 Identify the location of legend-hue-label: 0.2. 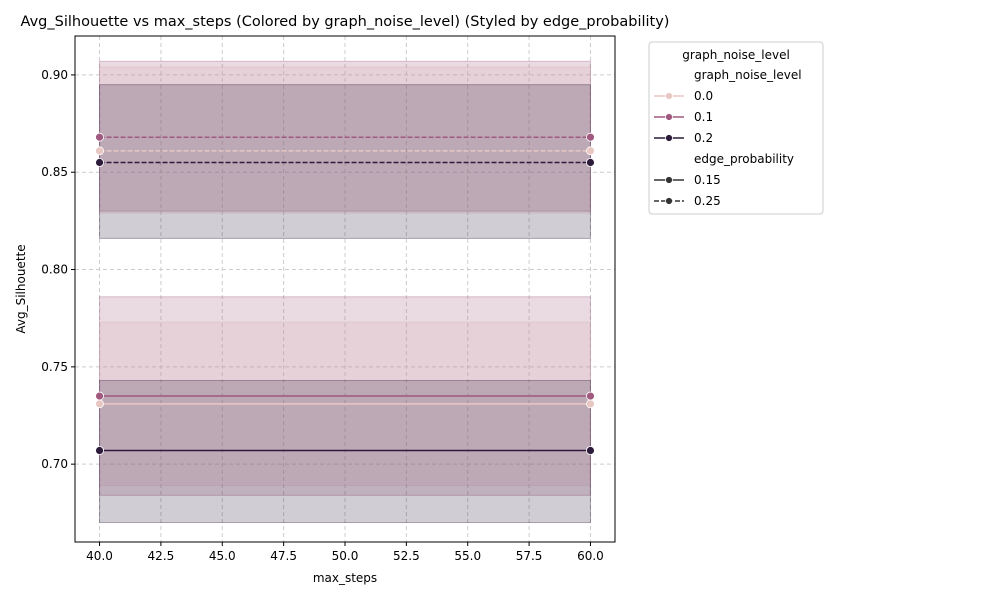
(703, 138).